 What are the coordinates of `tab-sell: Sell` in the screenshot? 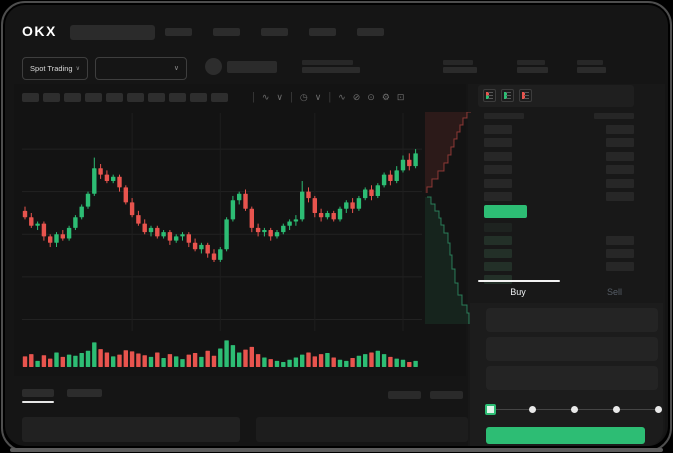 It's located at (614, 291).